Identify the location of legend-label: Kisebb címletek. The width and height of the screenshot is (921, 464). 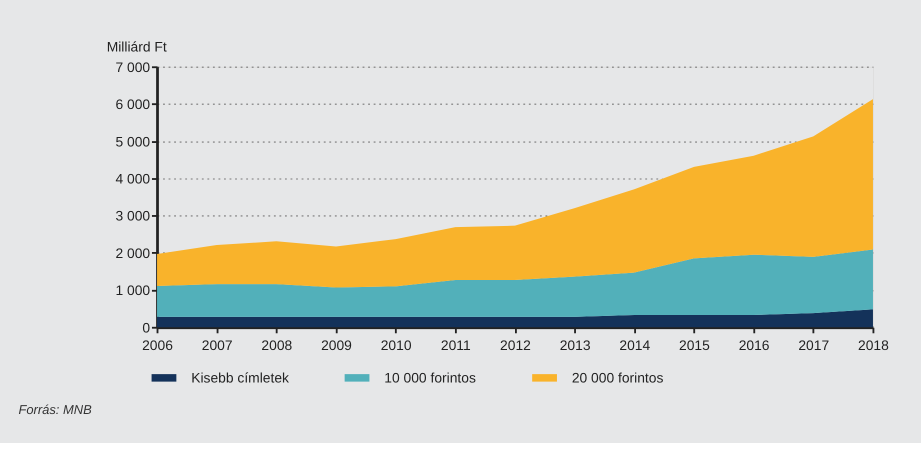
(240, 377).